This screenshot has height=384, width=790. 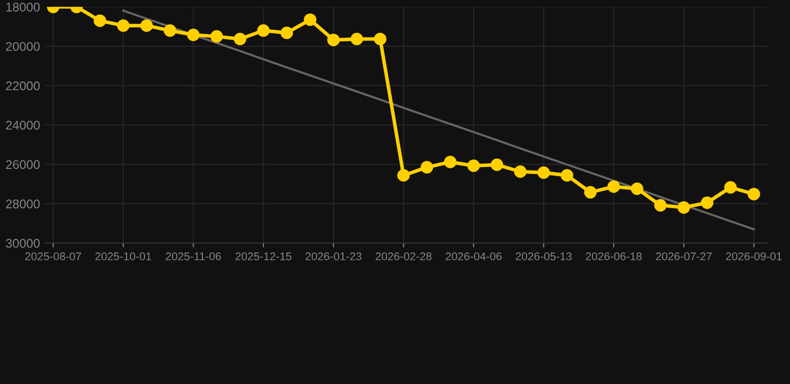 I want to click on x-tick-label: 2026-02-28, so click(x=404, y=256).